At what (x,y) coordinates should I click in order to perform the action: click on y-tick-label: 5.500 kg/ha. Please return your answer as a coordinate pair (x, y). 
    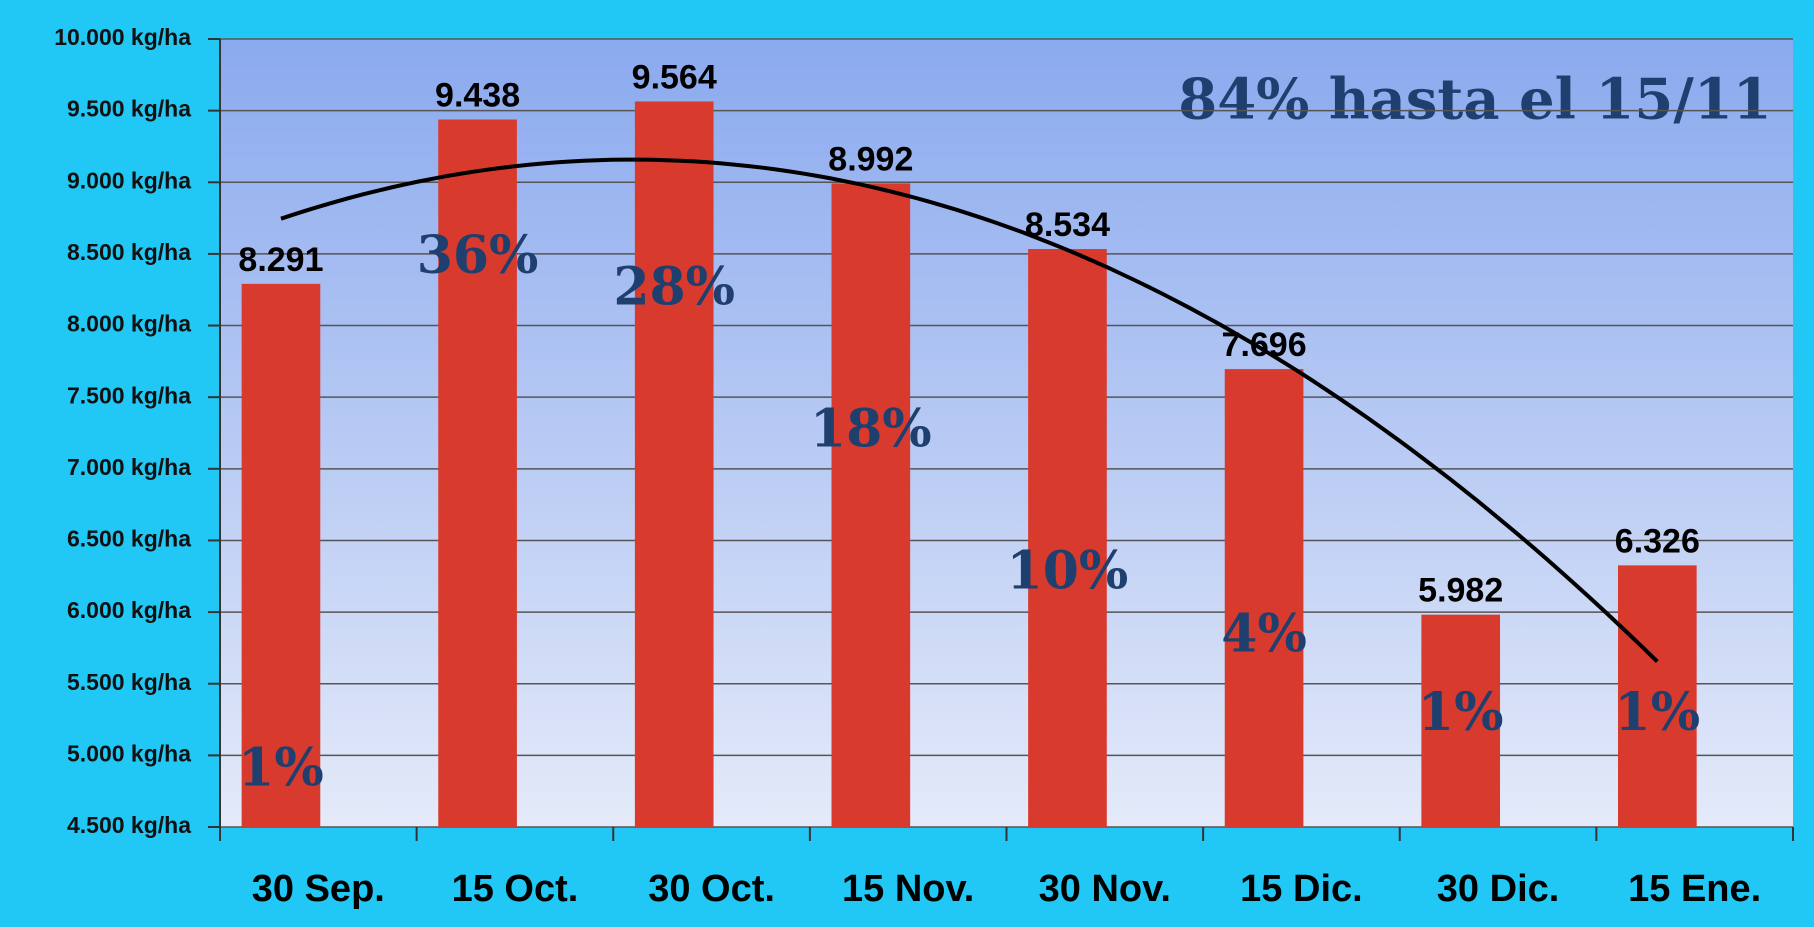
    Looking at the image, I should click on (129, 682).